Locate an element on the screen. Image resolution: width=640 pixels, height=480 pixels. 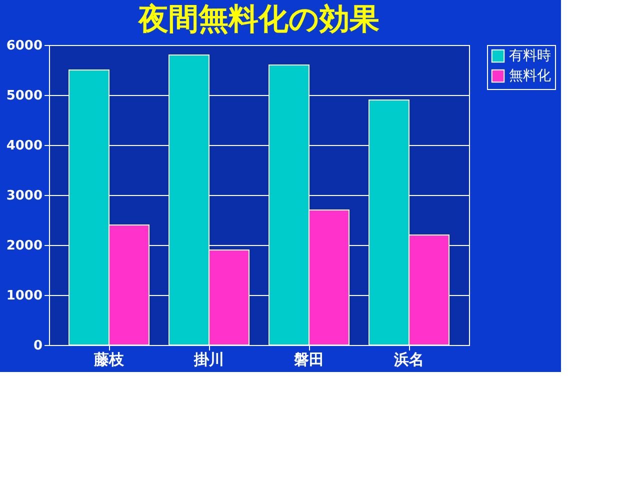
chart-title: 夜間無料化の効果 is located at coordinates (259, 19).